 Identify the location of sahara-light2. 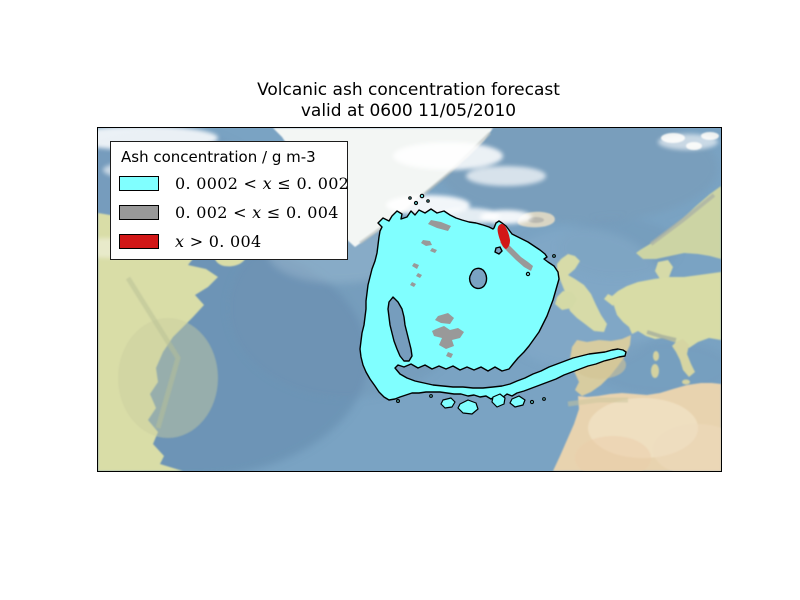
(687, 447).